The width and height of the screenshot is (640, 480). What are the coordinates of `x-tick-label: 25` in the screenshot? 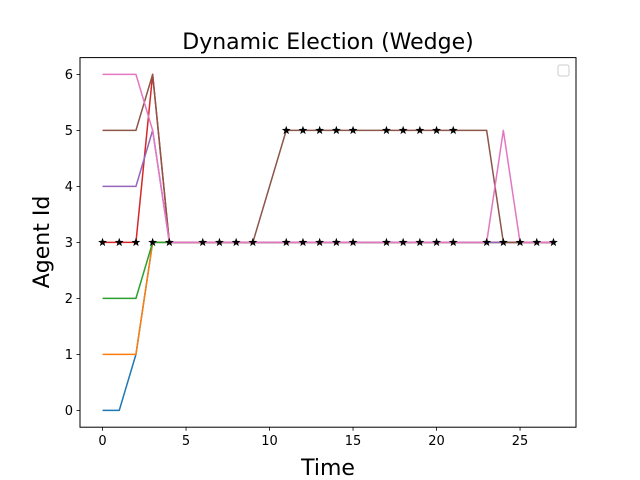 It's located at (520, 441).